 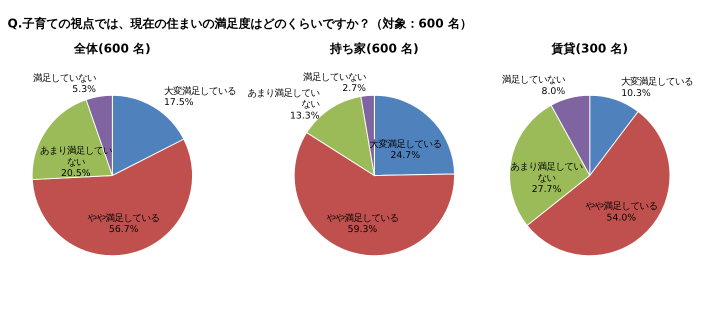 What do you see at coordinates (179, 102) in the screenshot?
I see `data-label: 17.5%` at bounding box center [179, 102].